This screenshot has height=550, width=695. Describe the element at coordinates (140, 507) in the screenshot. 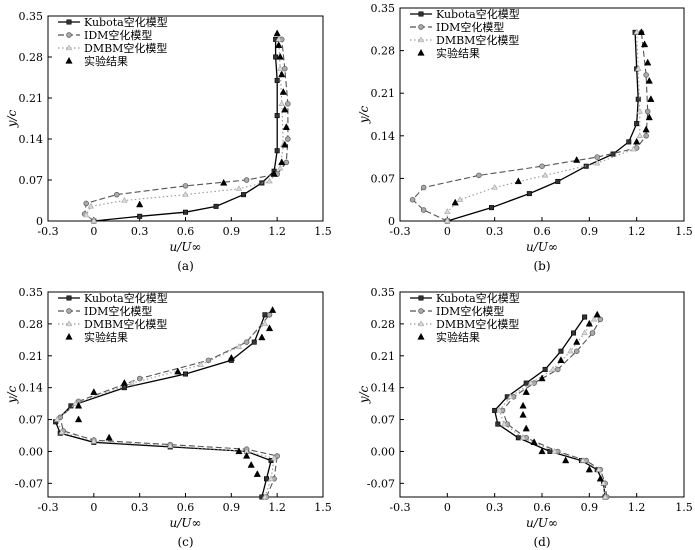

I see `x-tick-label: 0.3` at that location.